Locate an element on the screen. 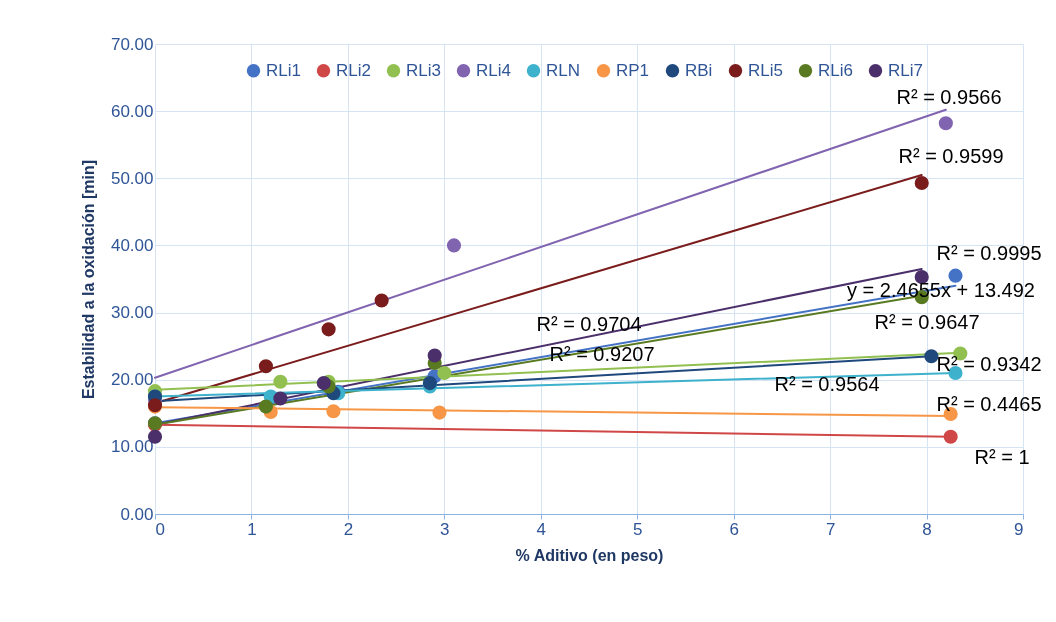  annotation: R² = 0.9647 is located at coordinates (927, 322).